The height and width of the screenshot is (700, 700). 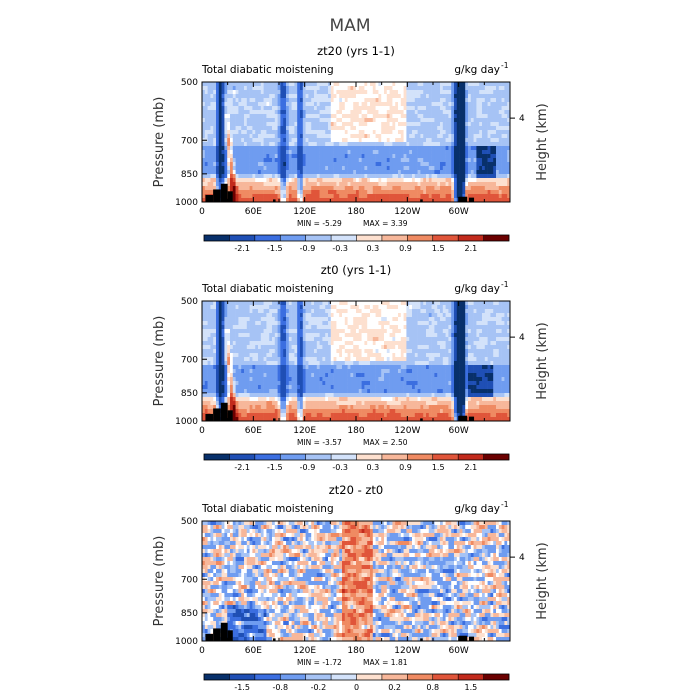 What do you see at coordinates (189, 141) in the screenshot?
I see `y-tick-label: 700` at bounding box center [189, 141].